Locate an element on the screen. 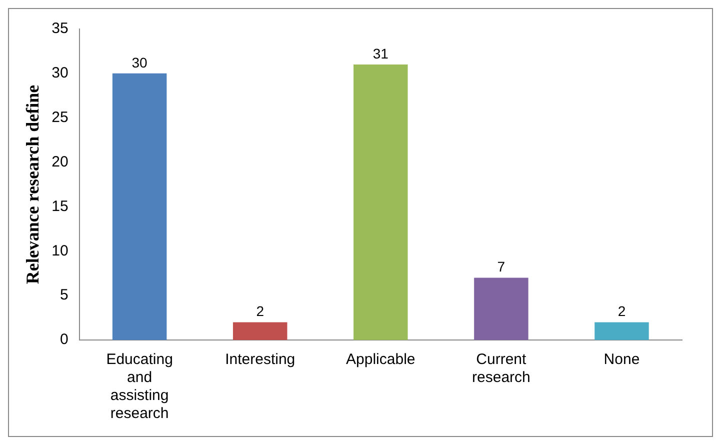 The image size is (723, 447). x-tick-label: Current research is located at coordinates (501, 368).